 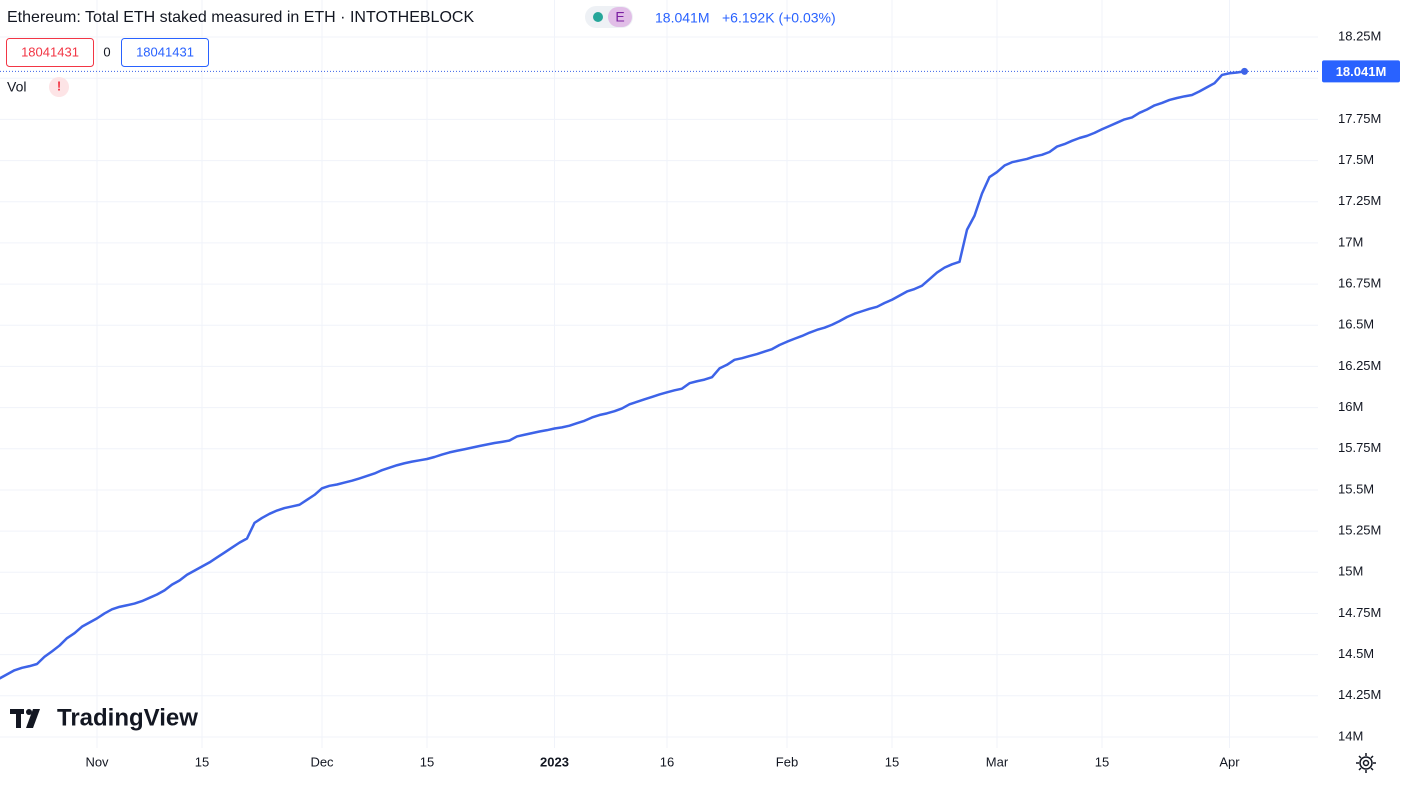 I want to click on y-tick-label: 15.75M, so click(x=1359, y=447).